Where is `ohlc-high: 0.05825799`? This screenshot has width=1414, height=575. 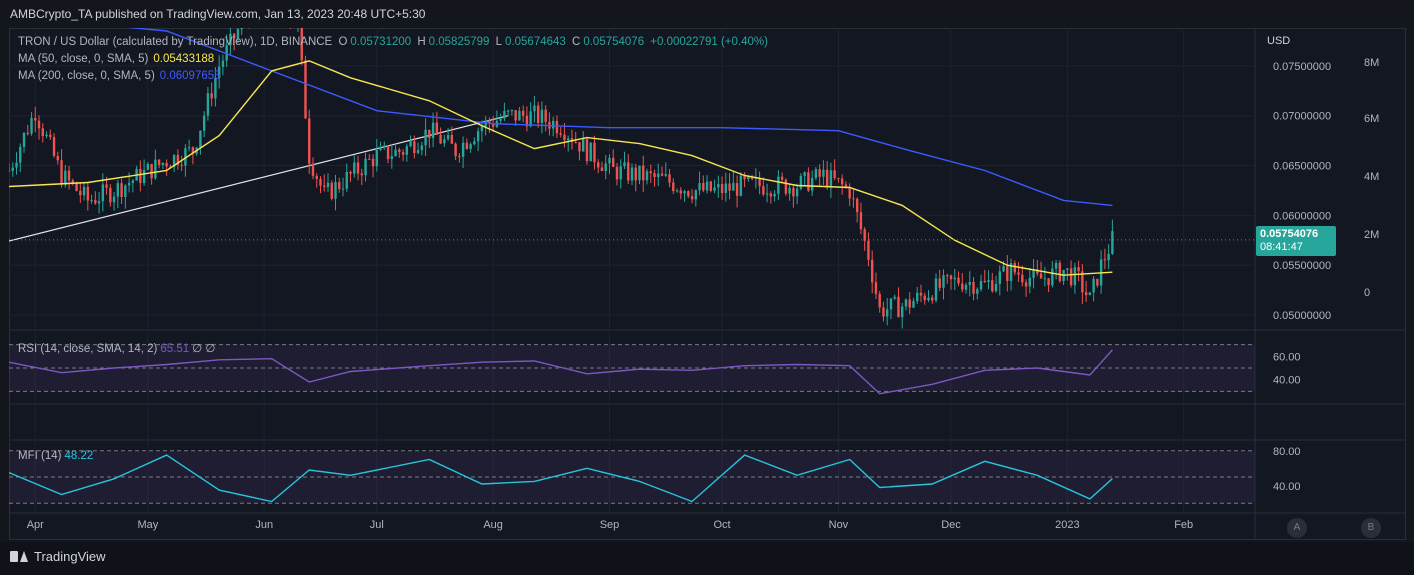
ohlc-high: 0.05825799 is located at coordinates (459, 42).